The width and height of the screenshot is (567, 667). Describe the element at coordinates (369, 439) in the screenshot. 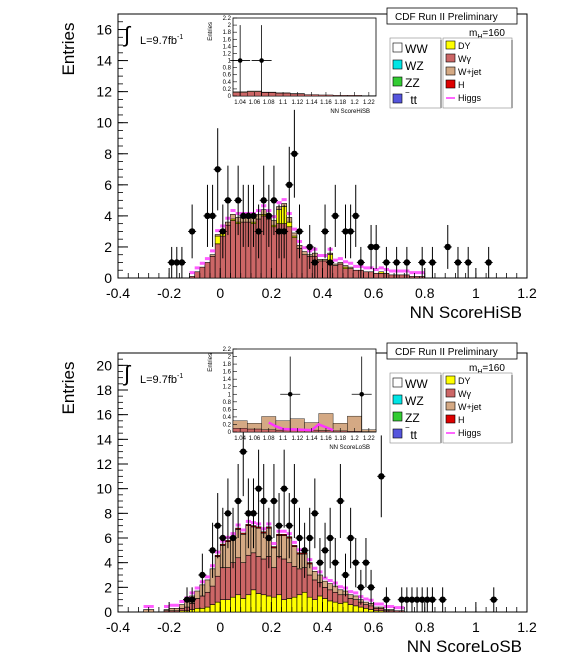

I see `inset-x-tick-label: 1.22` at that location.